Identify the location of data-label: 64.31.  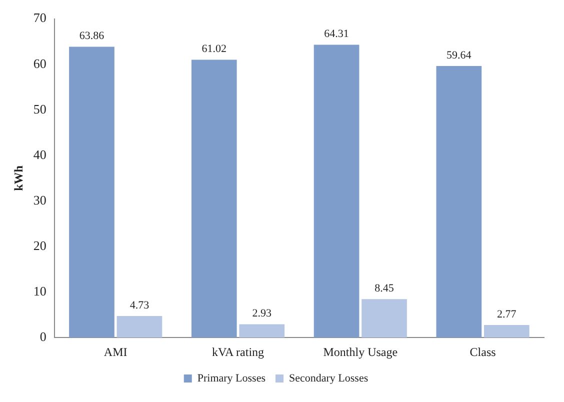
(336, 34).